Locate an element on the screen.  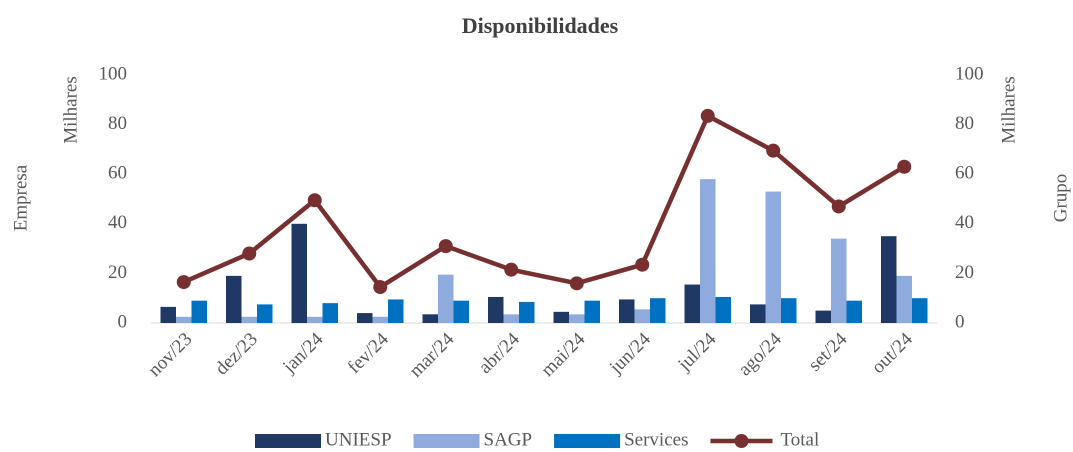
x-tick-label: set/24 is located at coordinates (827, 351).